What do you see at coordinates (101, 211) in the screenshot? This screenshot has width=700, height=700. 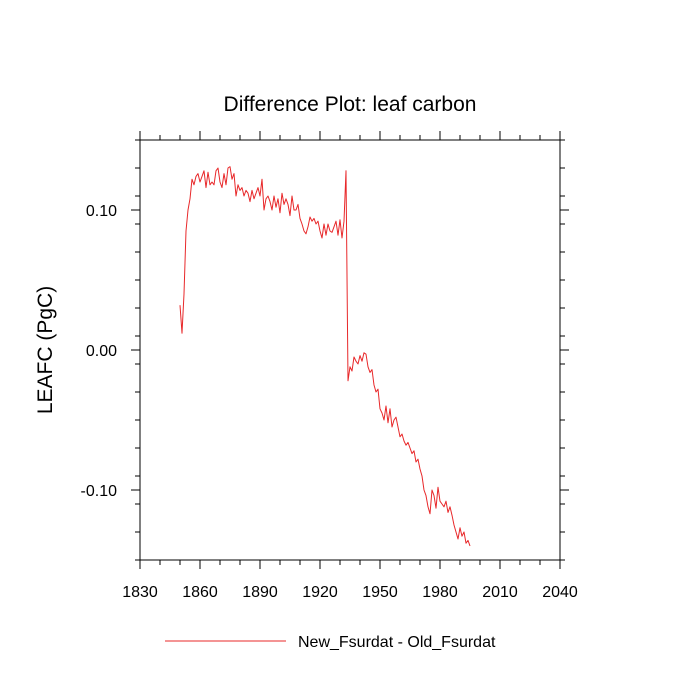 I see `y-tick-label: 0.10` at bounding box center [101, 211].